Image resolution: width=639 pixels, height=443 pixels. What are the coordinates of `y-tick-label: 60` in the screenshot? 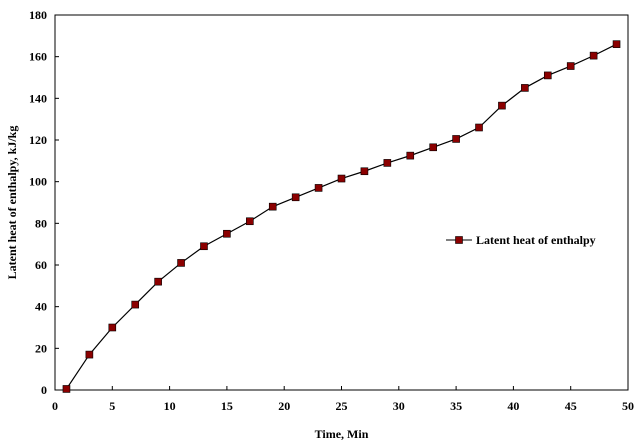 It's located at (41, 265).